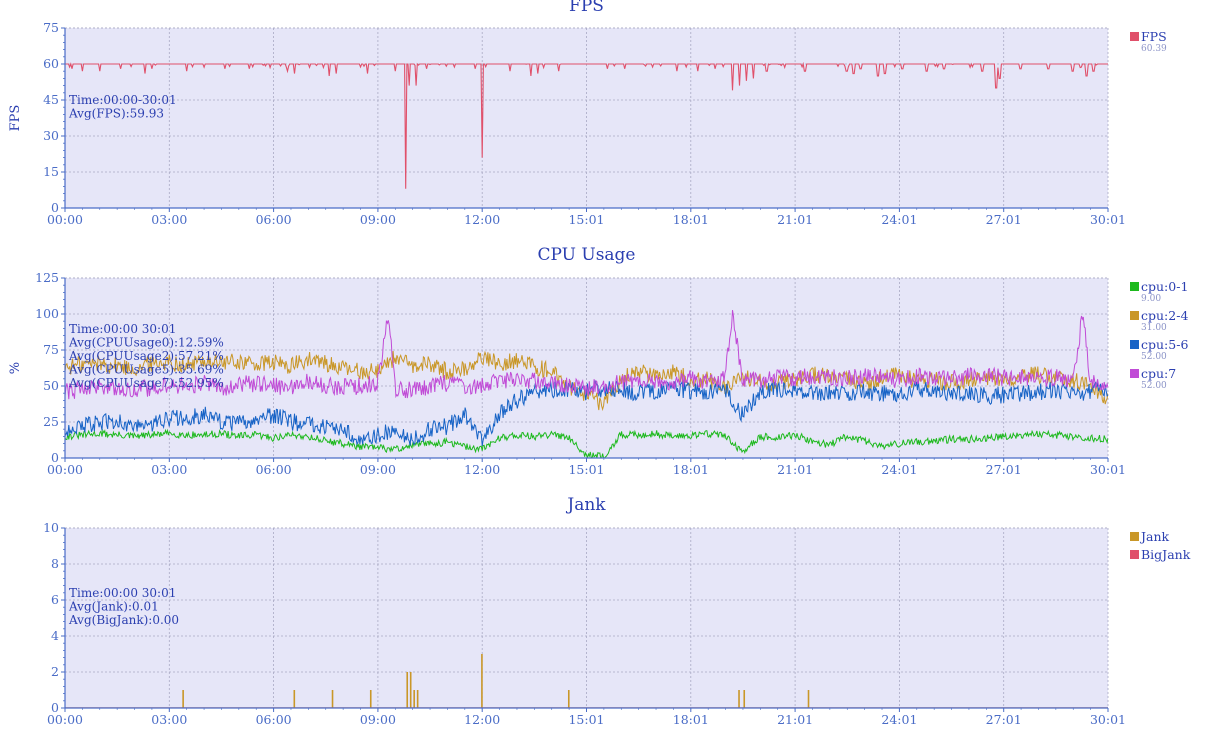  What do you see at coordinates (1154, 36) in the screenshot?
I see `legend-label: FPS` at bounding box center [1154, 36].